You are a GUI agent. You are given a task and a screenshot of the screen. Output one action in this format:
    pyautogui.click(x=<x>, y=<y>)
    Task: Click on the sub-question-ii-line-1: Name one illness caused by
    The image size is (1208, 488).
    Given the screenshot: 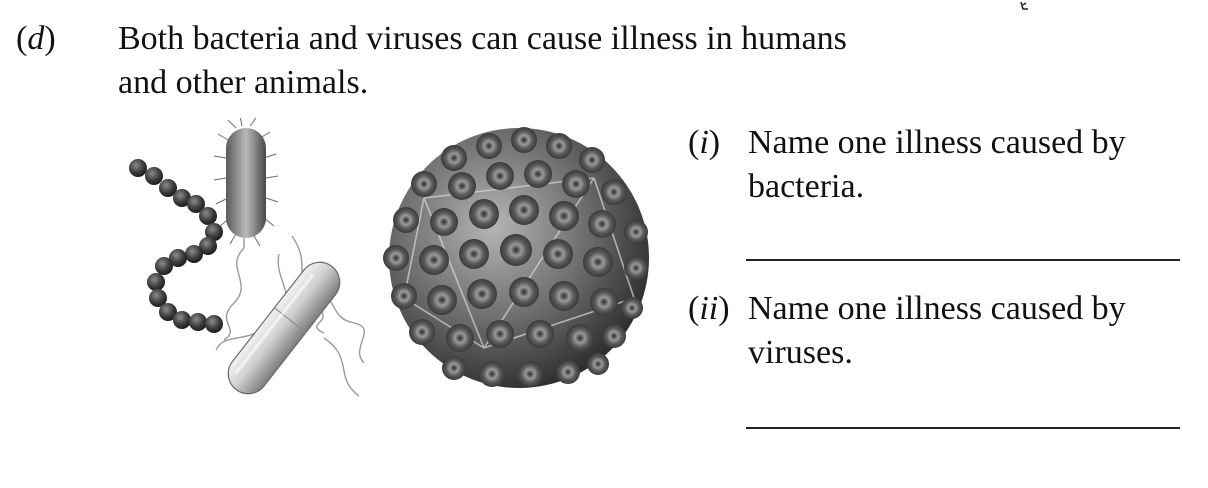 What is the action you would take?
    pyautogui.click(x=937, y=309)
    